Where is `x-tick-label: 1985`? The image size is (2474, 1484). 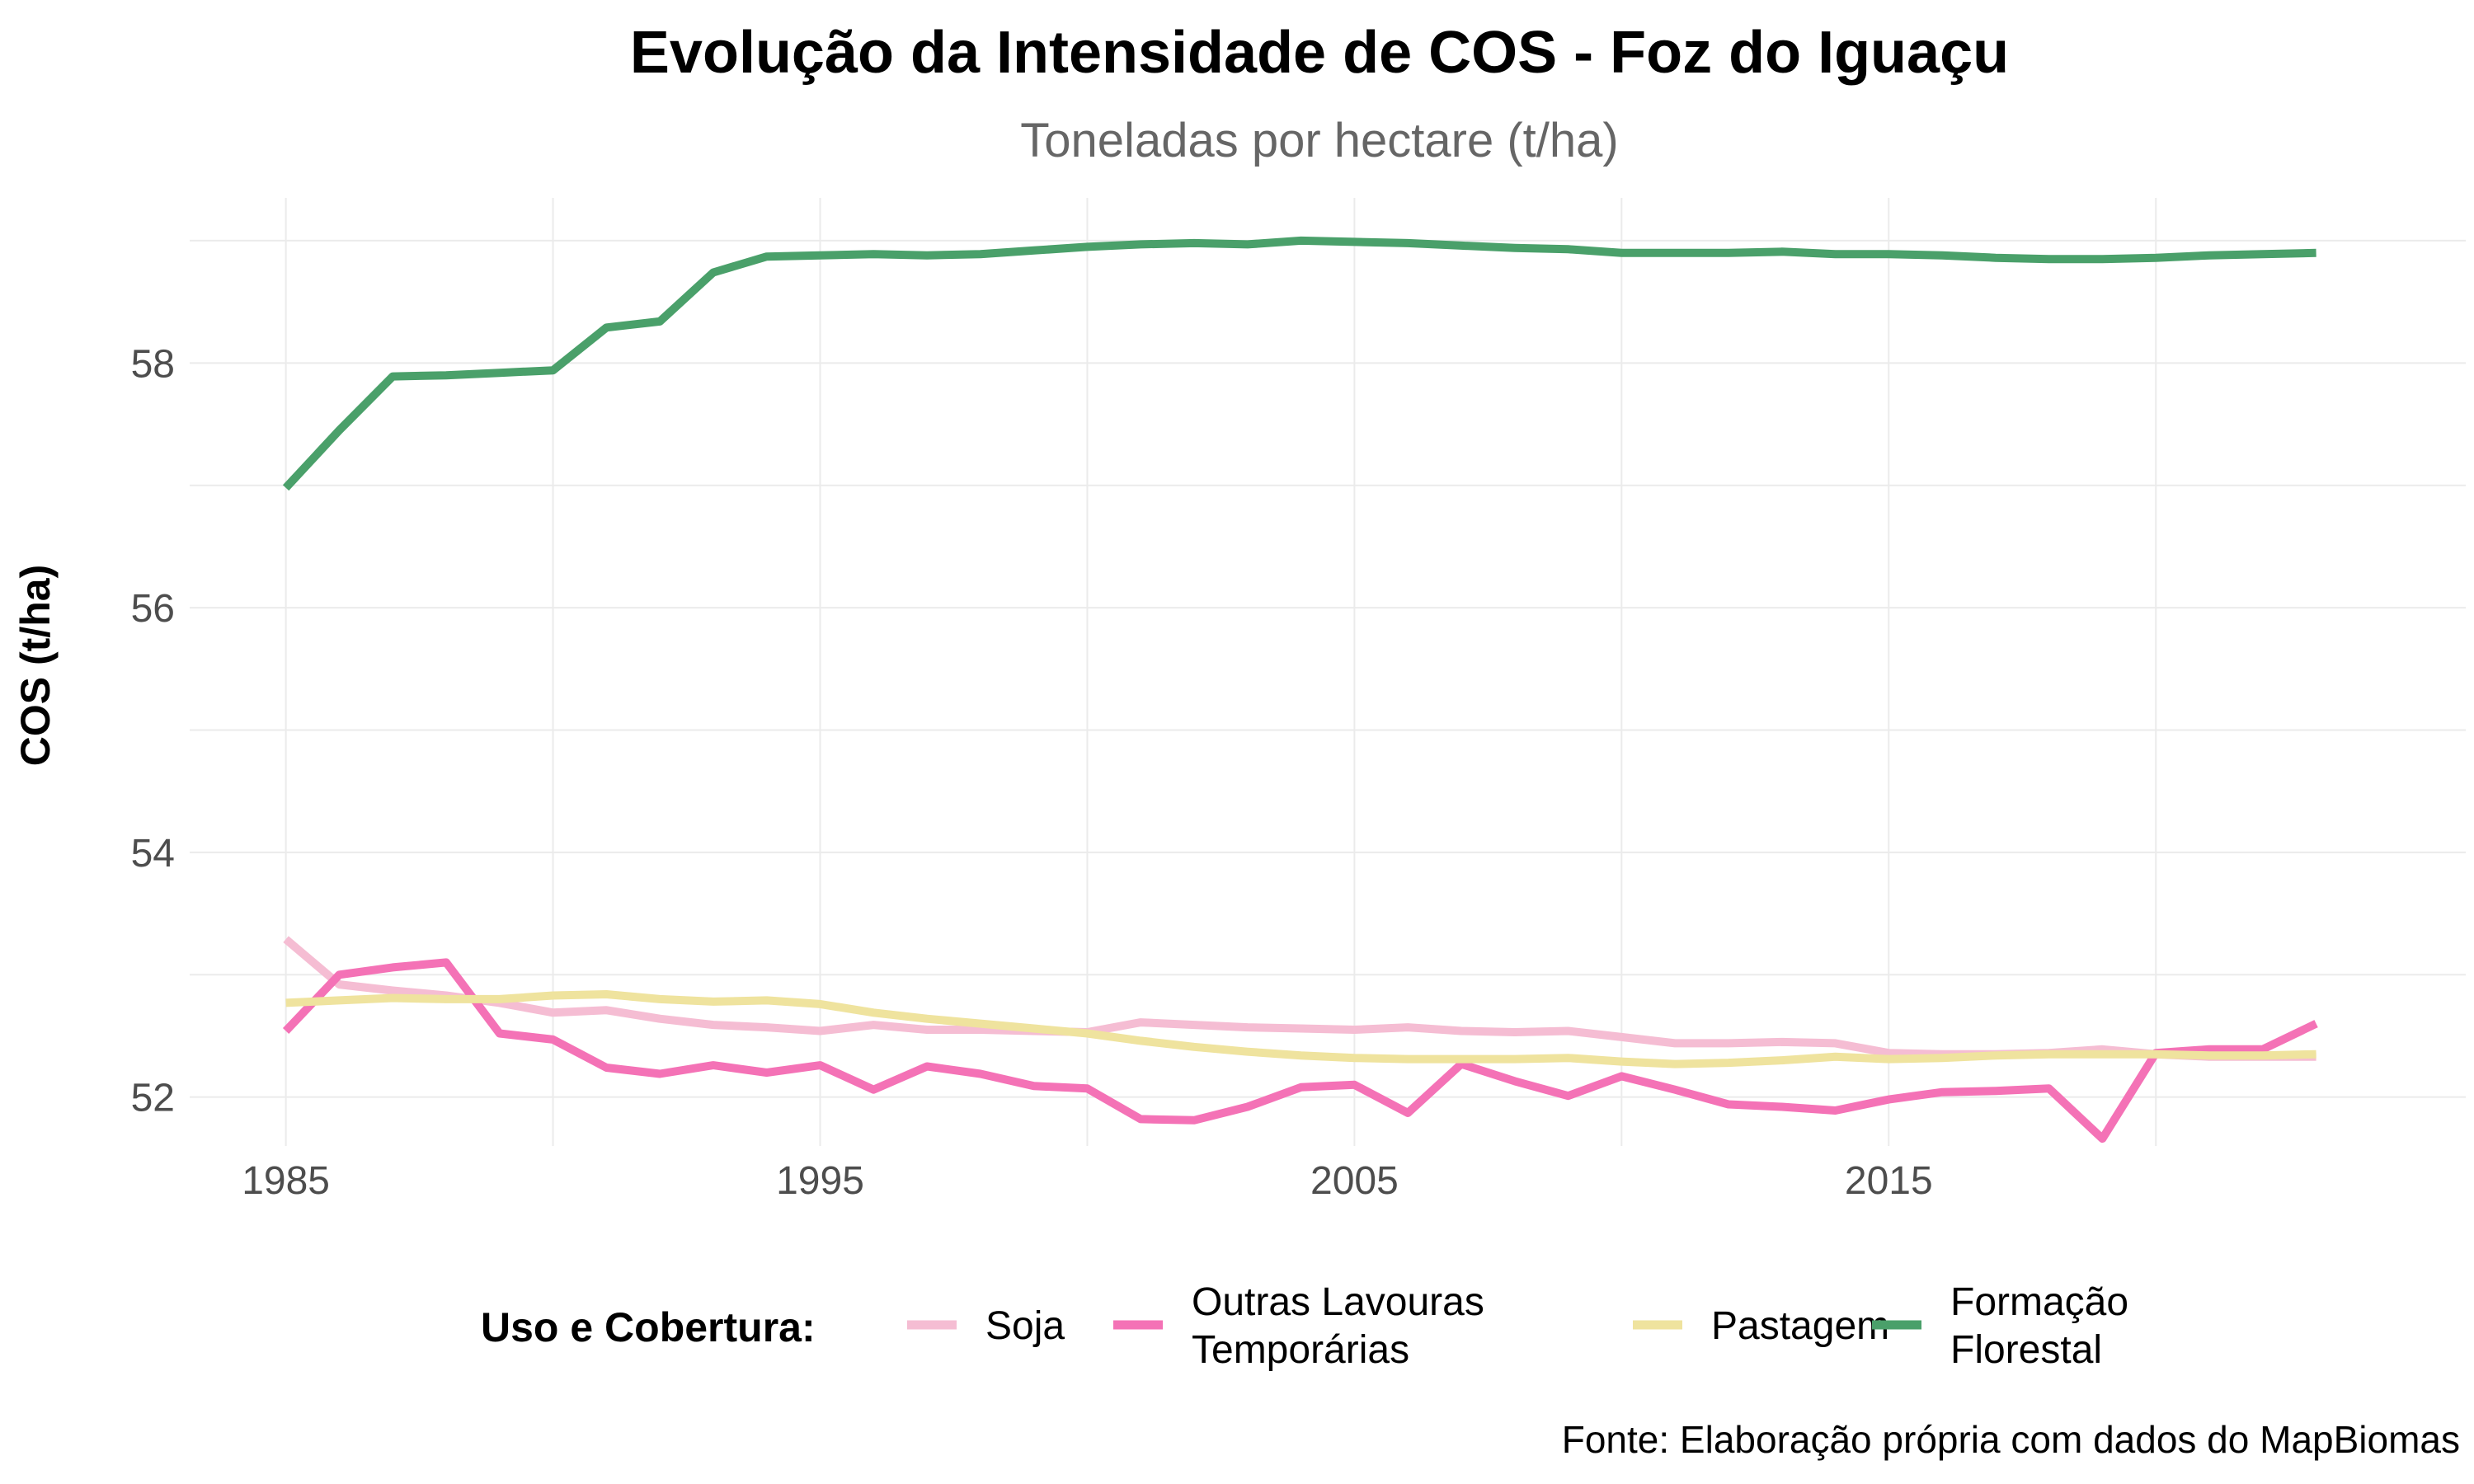
x-tick-label: 1985 is located at coordinates (286, 1181).